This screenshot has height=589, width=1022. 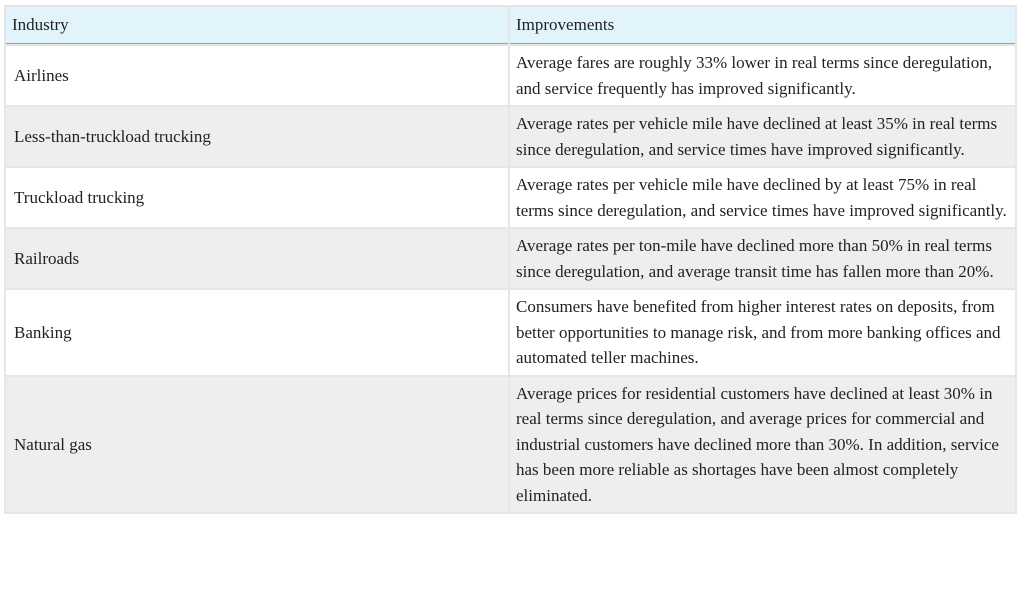 I want to click on industry-cell: Less-than-truckload trucking, so click(x=257, y=136).